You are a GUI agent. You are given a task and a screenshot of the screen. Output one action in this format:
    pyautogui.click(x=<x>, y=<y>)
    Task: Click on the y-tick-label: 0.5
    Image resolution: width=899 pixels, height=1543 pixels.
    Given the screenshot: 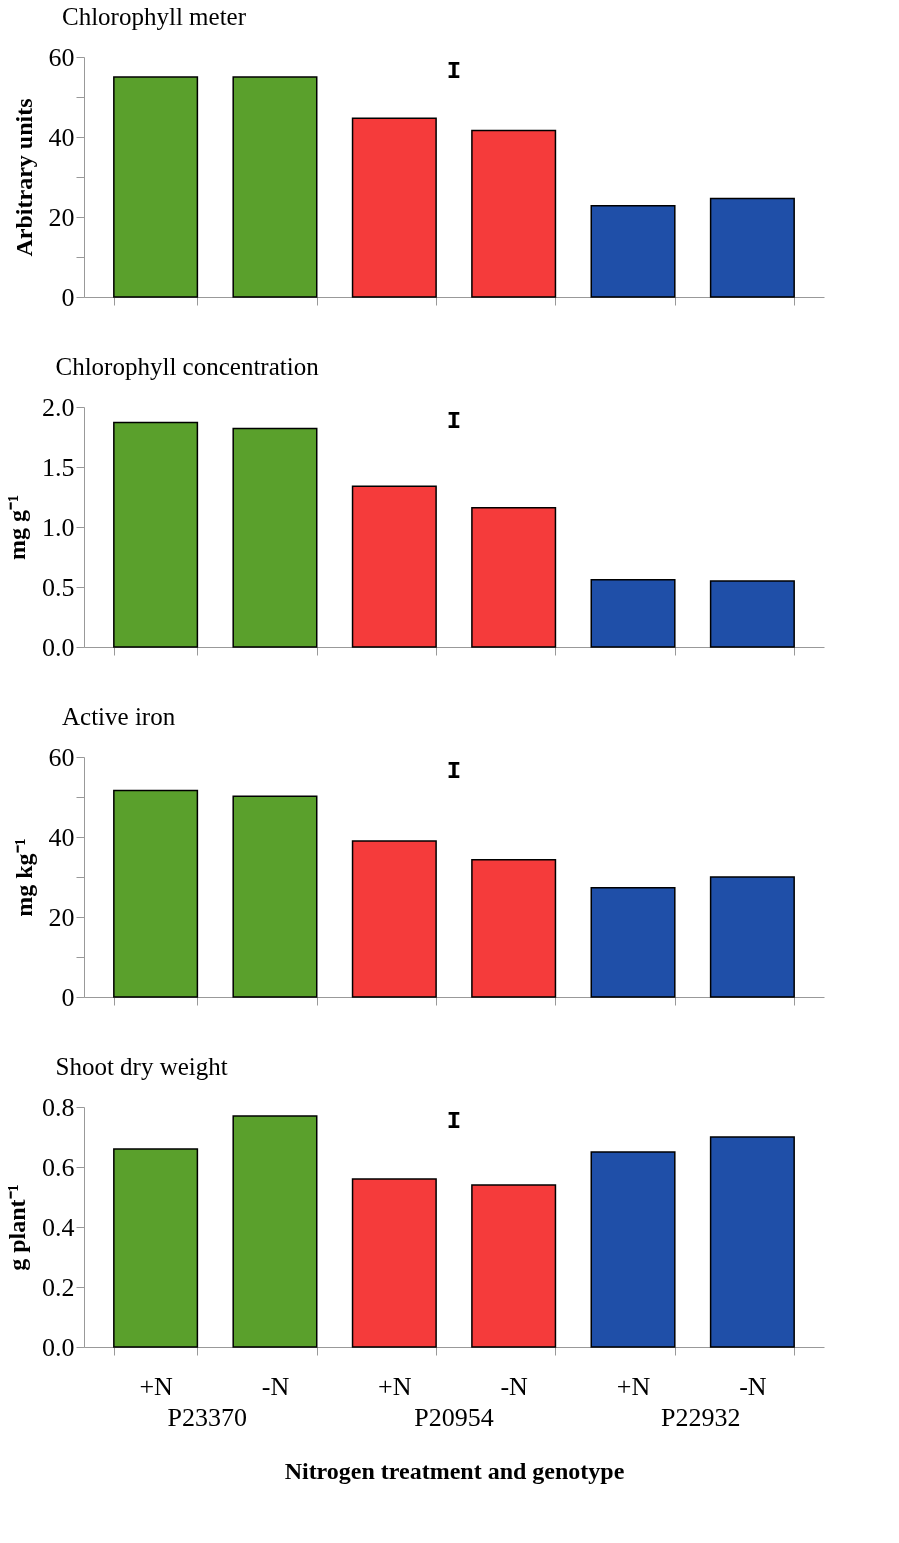 What is the action you would take?
    pyautogui.click(x=58, y=587)
    